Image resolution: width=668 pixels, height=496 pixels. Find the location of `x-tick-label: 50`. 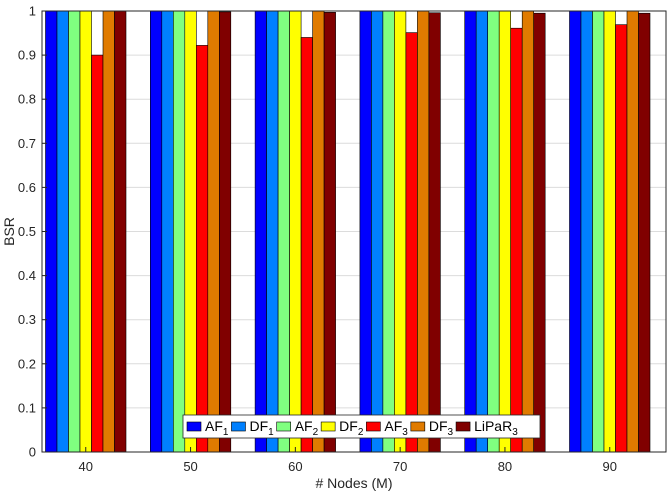

x-tick-label: 50 is located at coordinates (190, 466).